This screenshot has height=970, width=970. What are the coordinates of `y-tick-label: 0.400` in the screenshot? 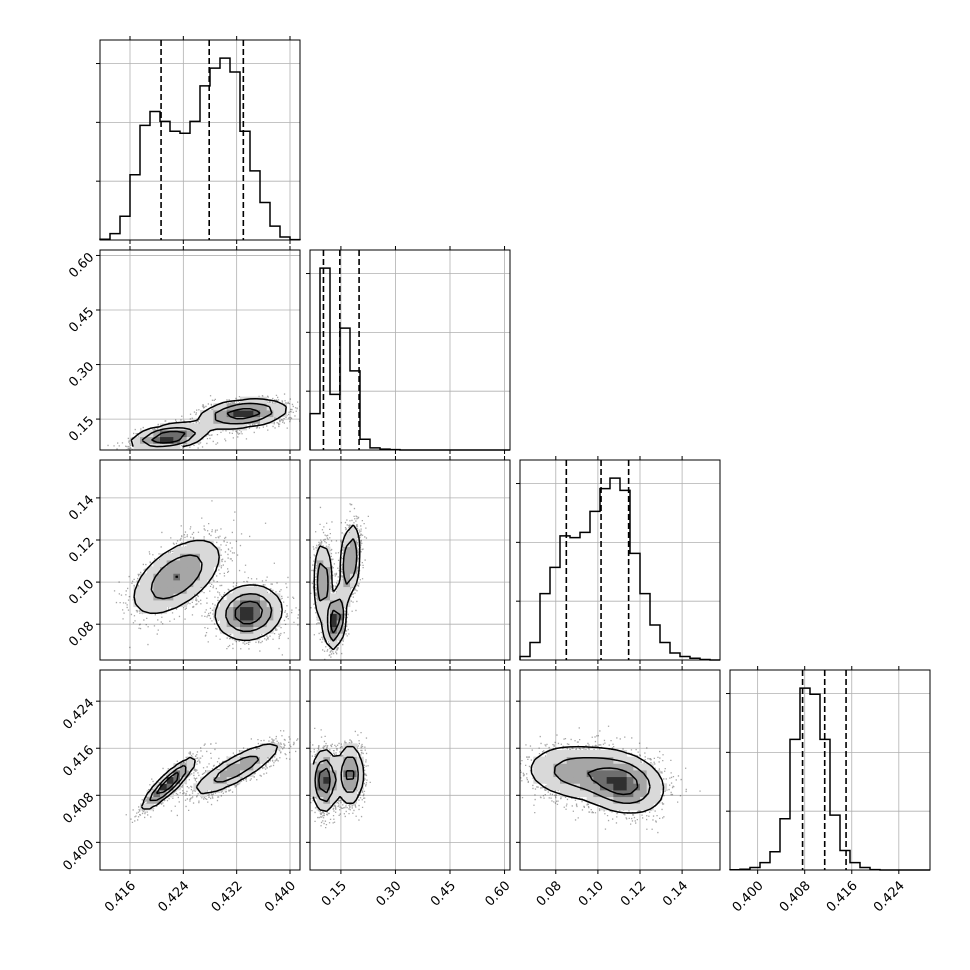 It's located at (78, 855).